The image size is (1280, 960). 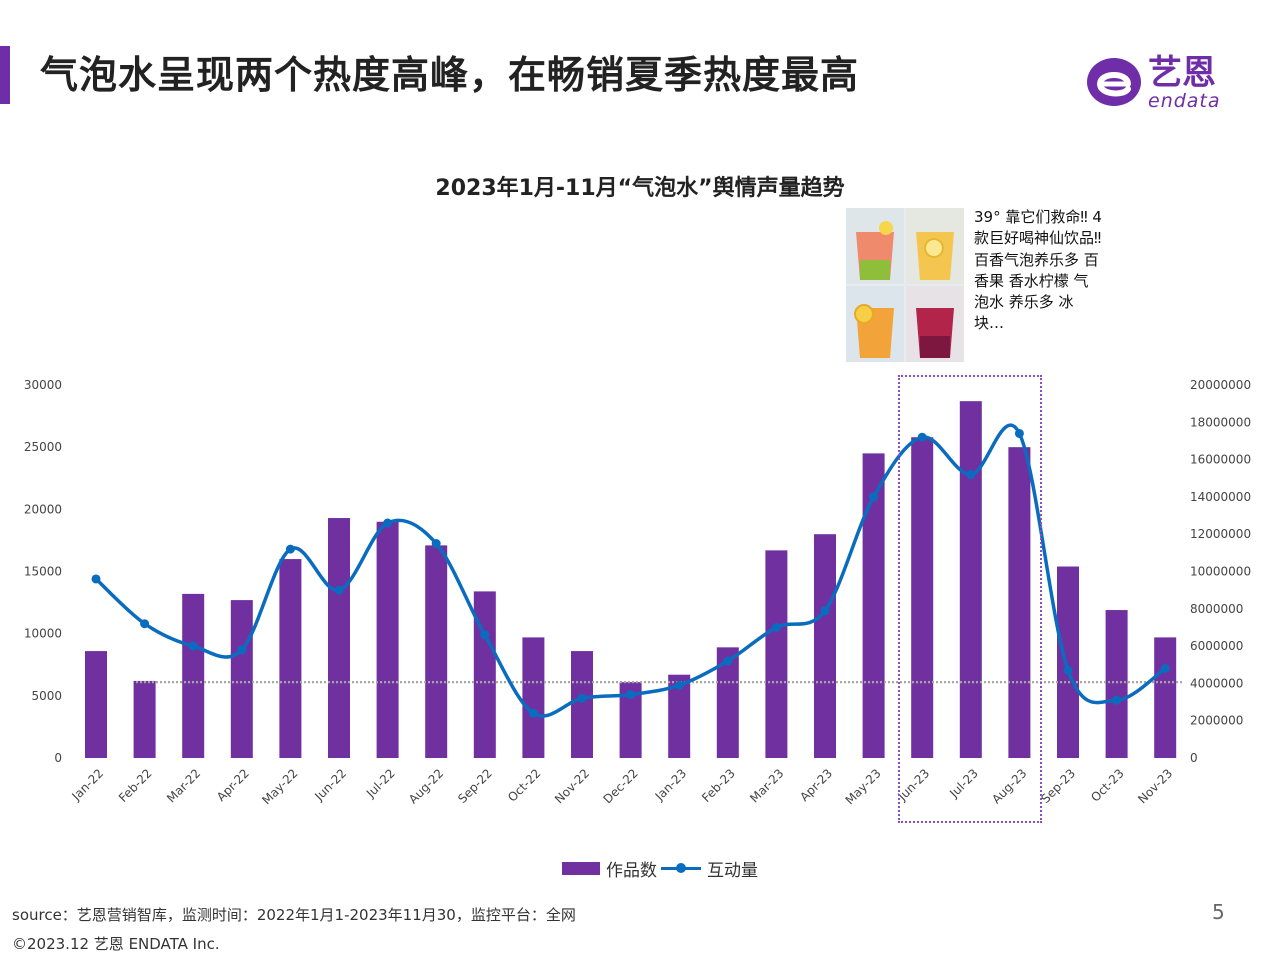 What do you see at coordinates (1216, 646) in the screenshot?
I see `right-tick-label: 6000000` at bounding box center [1216, 646].